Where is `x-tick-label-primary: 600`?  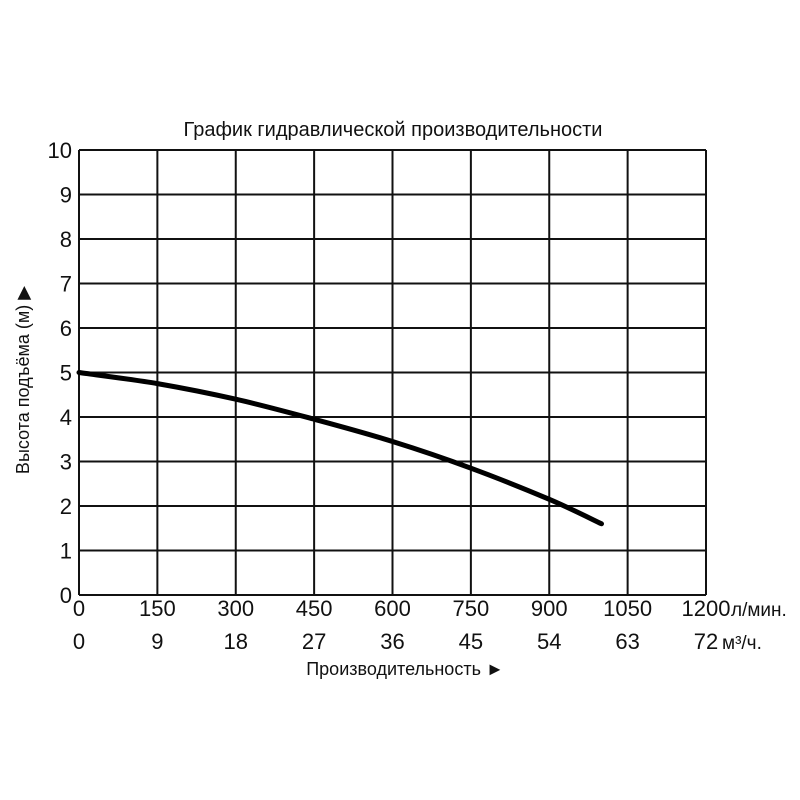 x-tick-label-primary: 600 is located at coordinates (392, 608).